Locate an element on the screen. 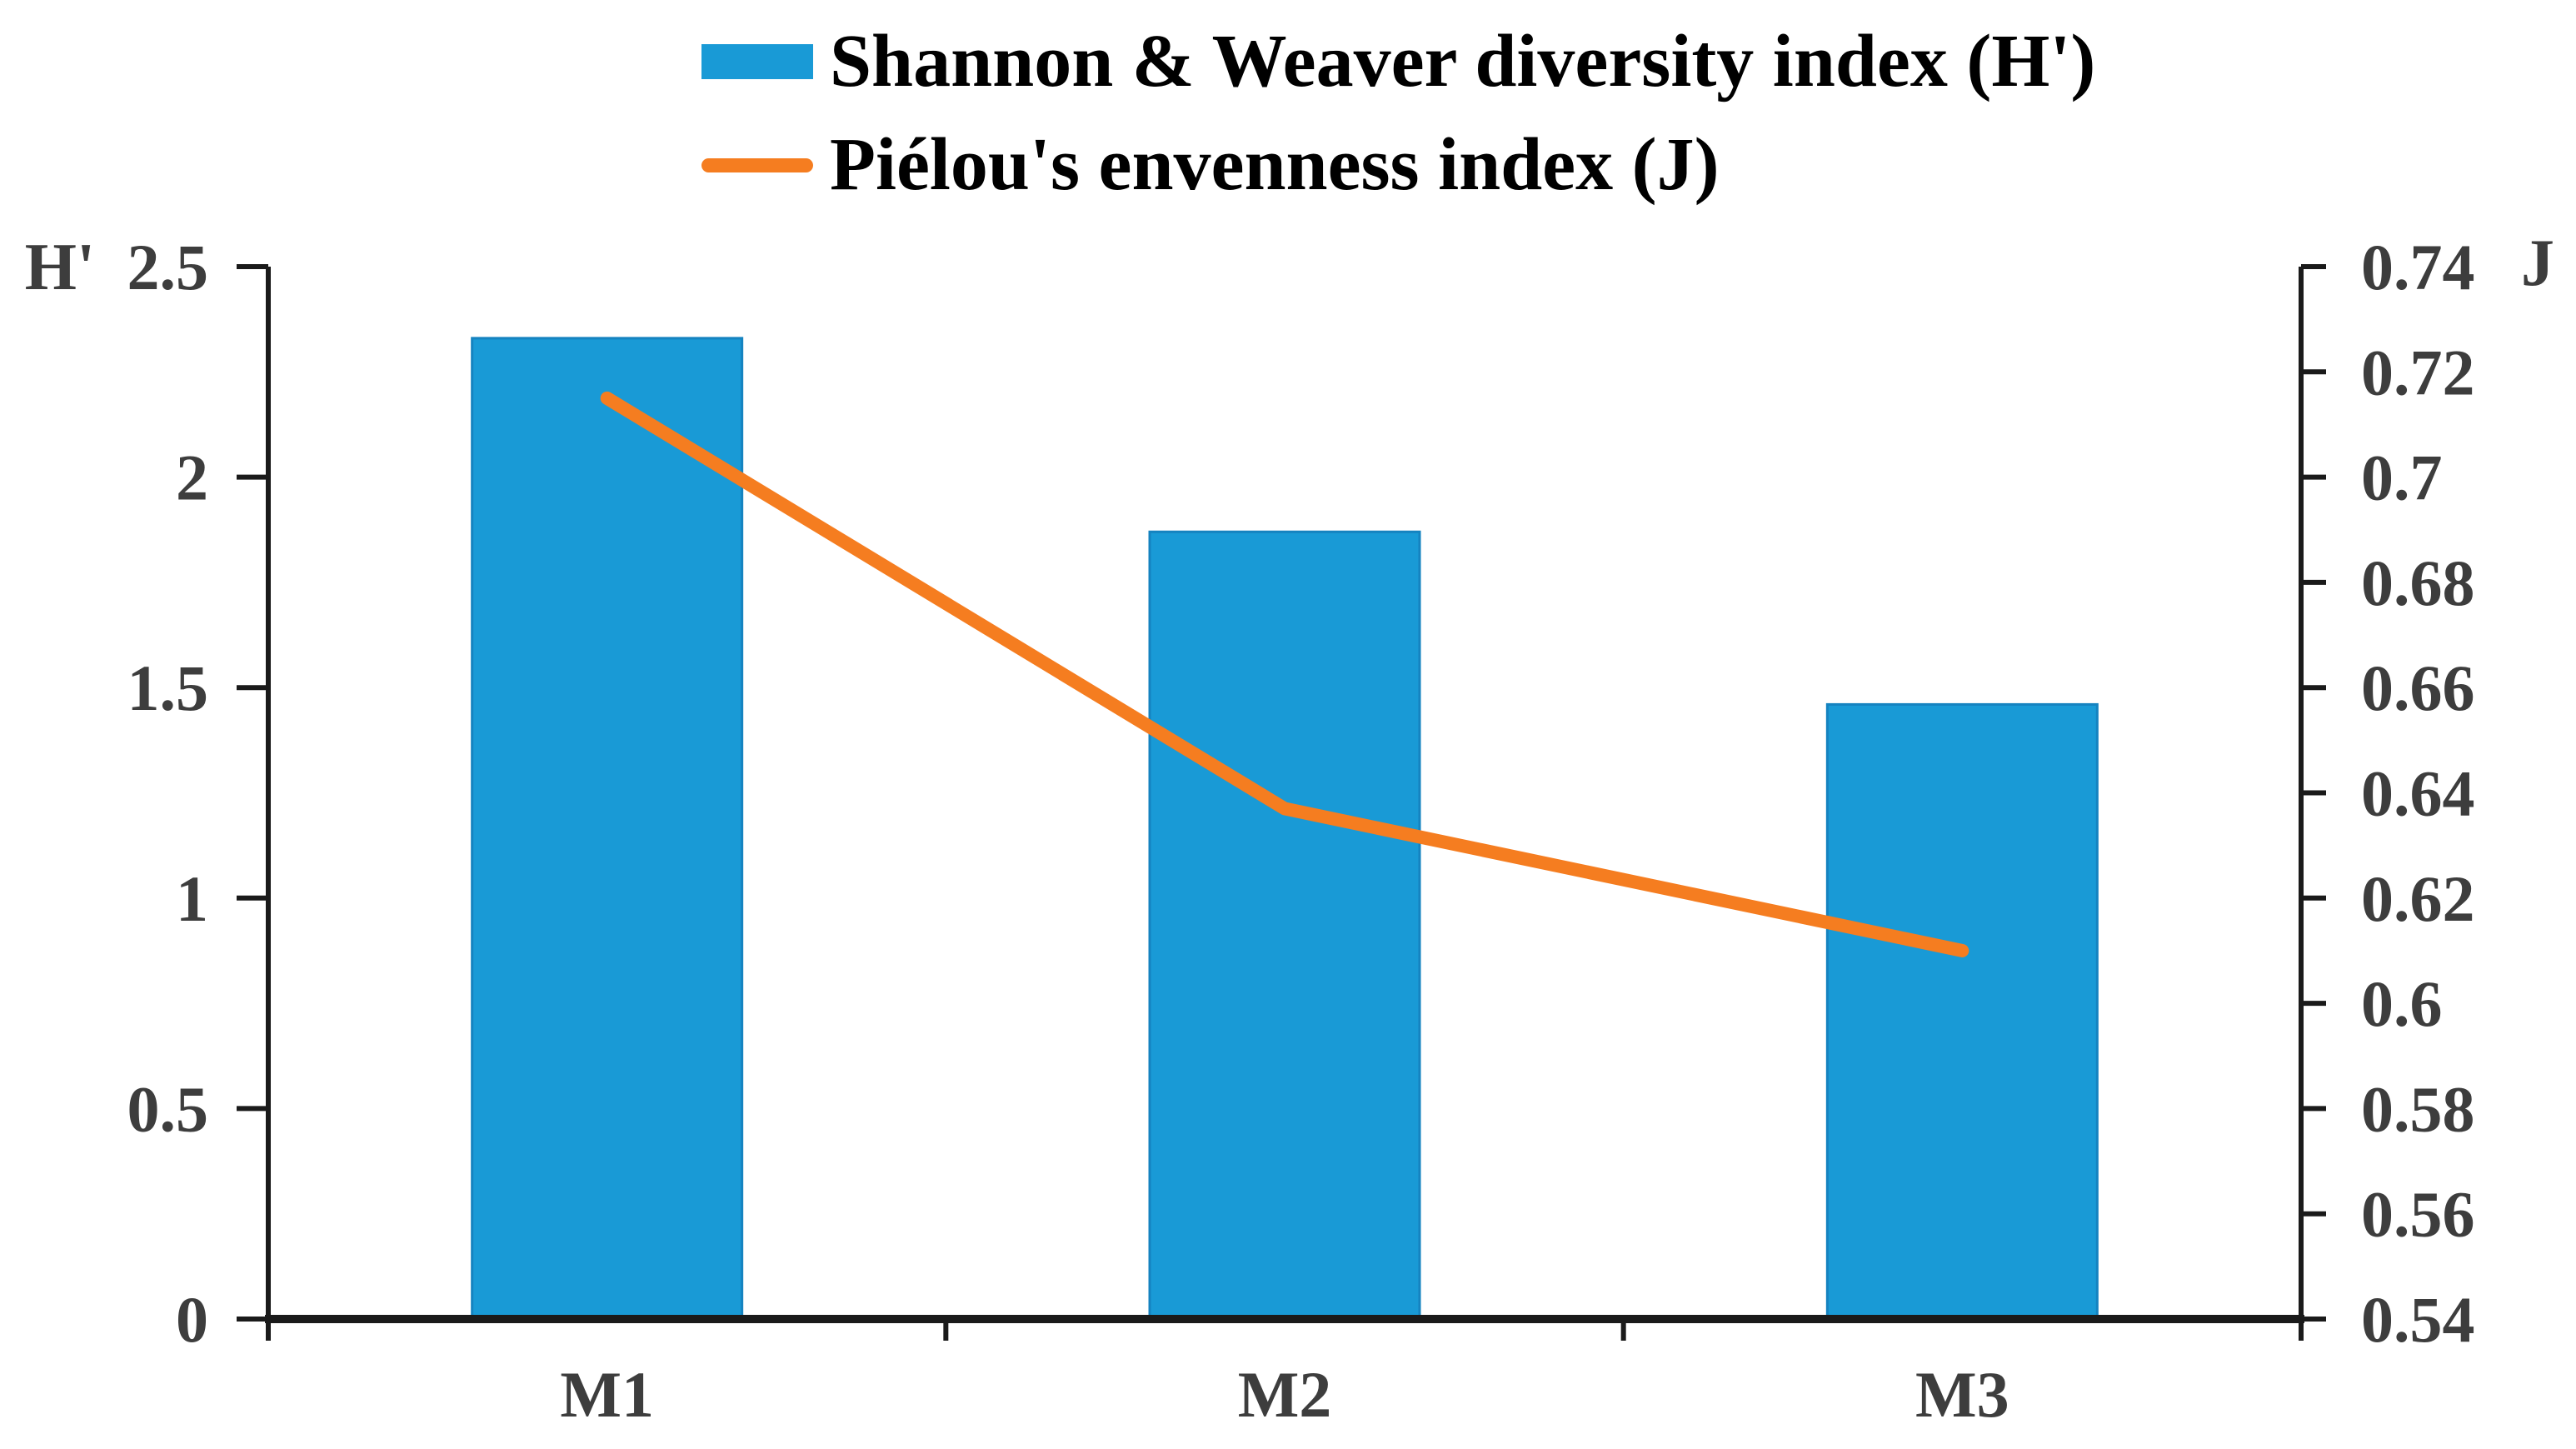 This screenshot has width=2576, height=1449. right-axis-tick-label: 0.68 is located at coordinates (2418, 583).